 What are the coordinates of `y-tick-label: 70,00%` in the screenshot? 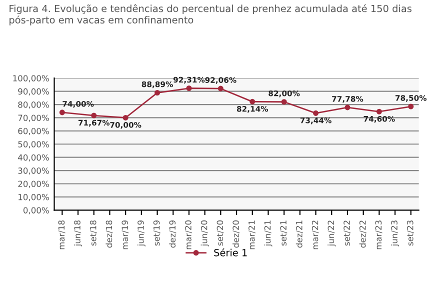 It's located at (33, 118).